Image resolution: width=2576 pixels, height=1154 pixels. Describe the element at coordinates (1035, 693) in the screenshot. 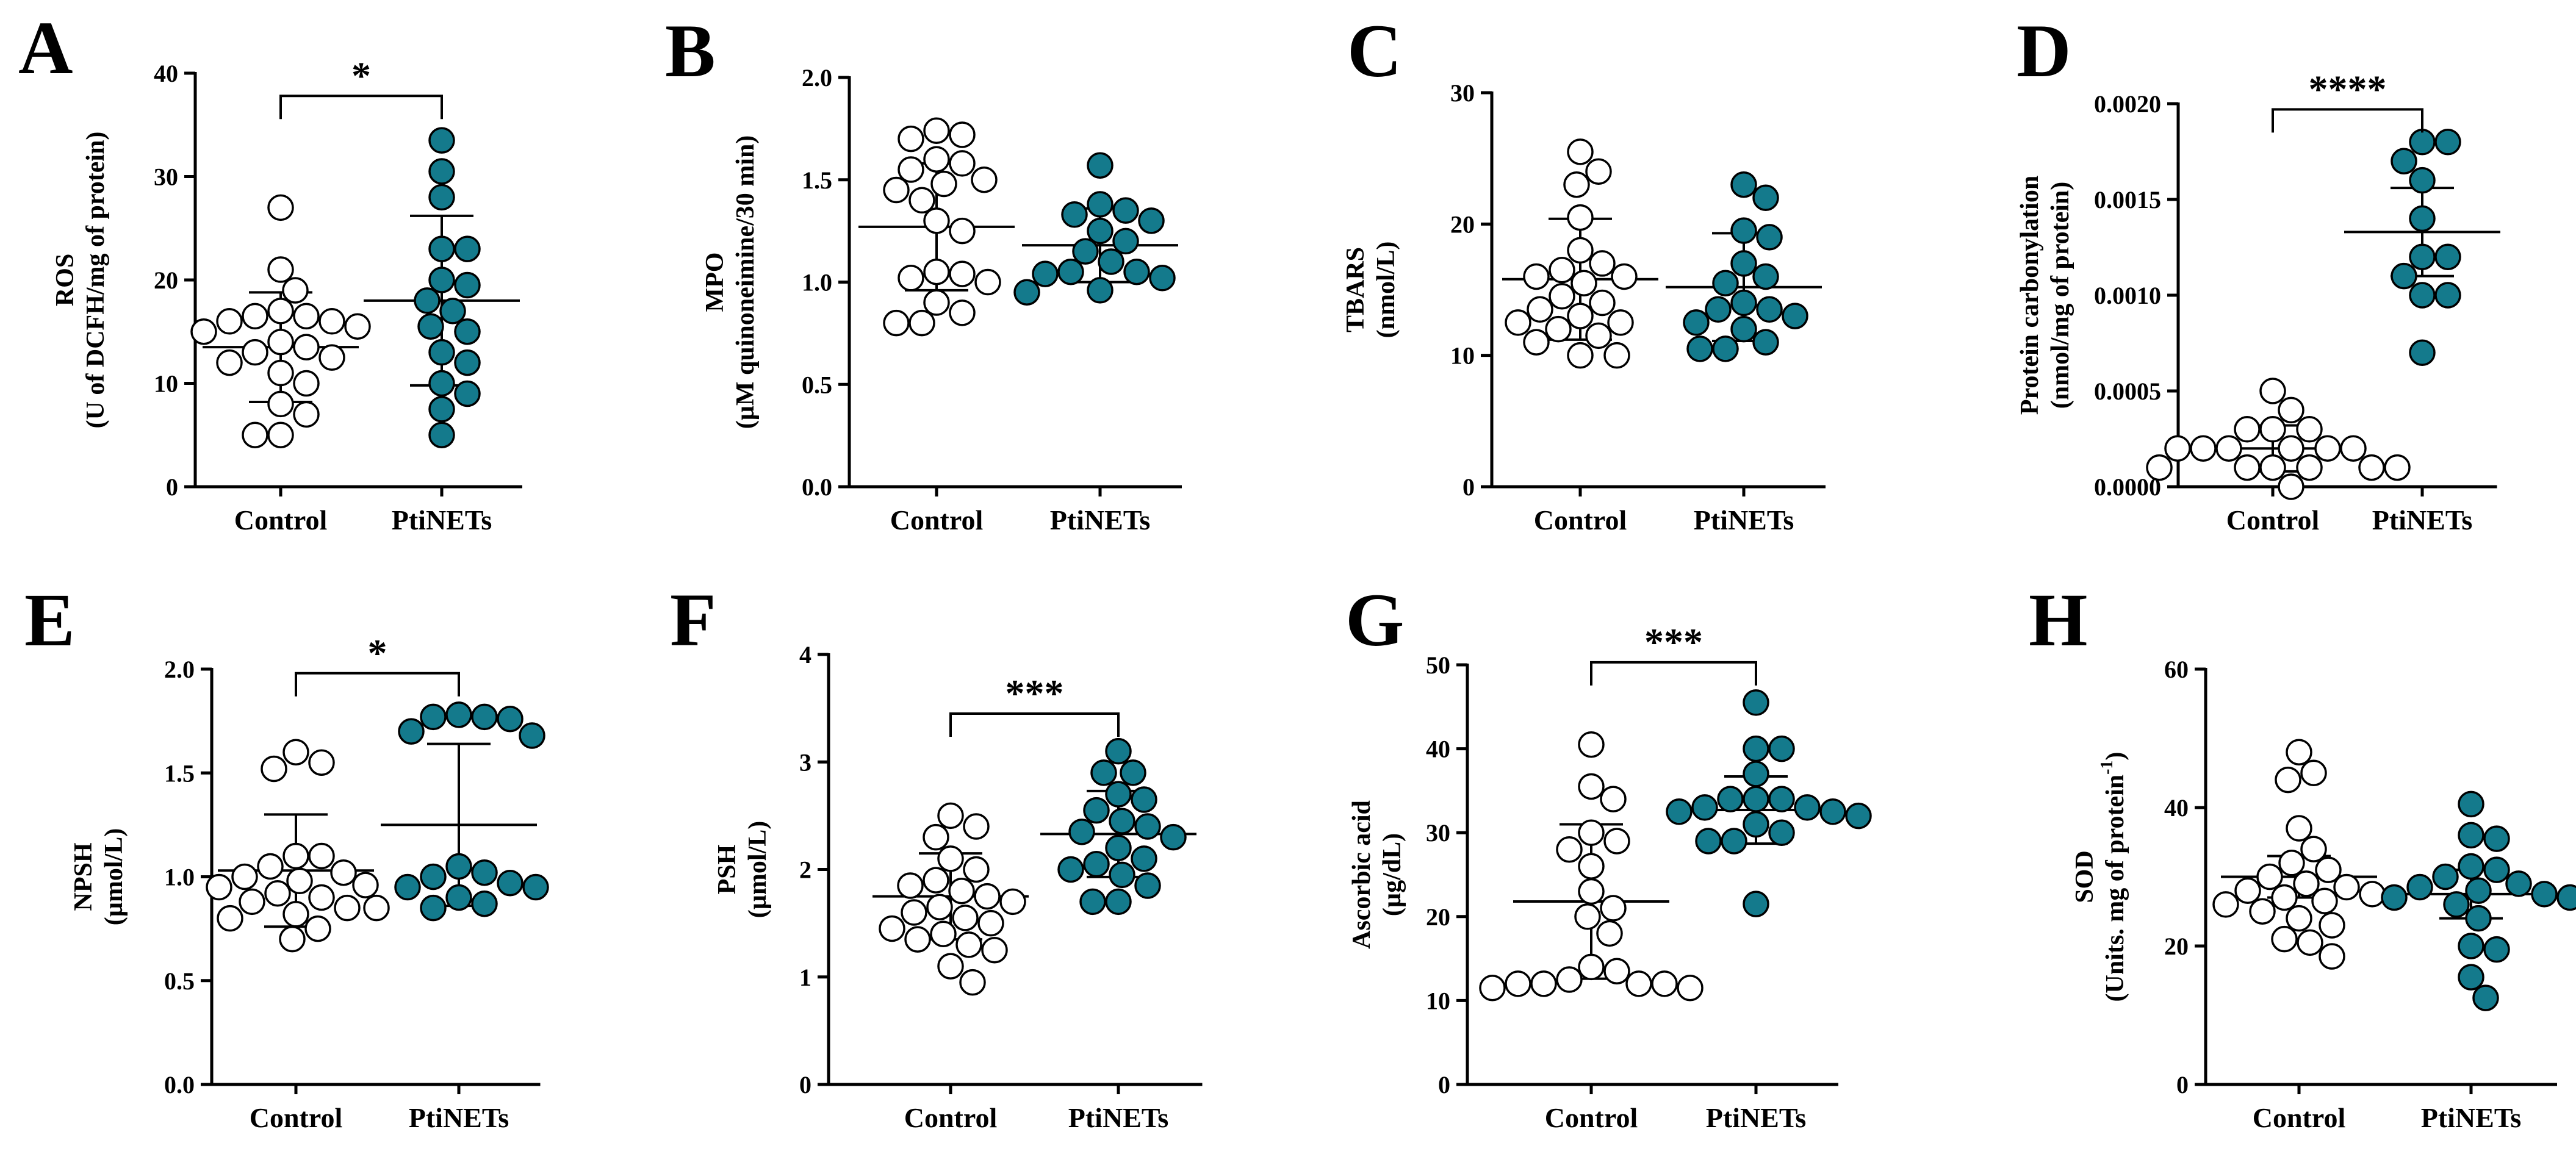

I see `significance-label: ***` at that location.